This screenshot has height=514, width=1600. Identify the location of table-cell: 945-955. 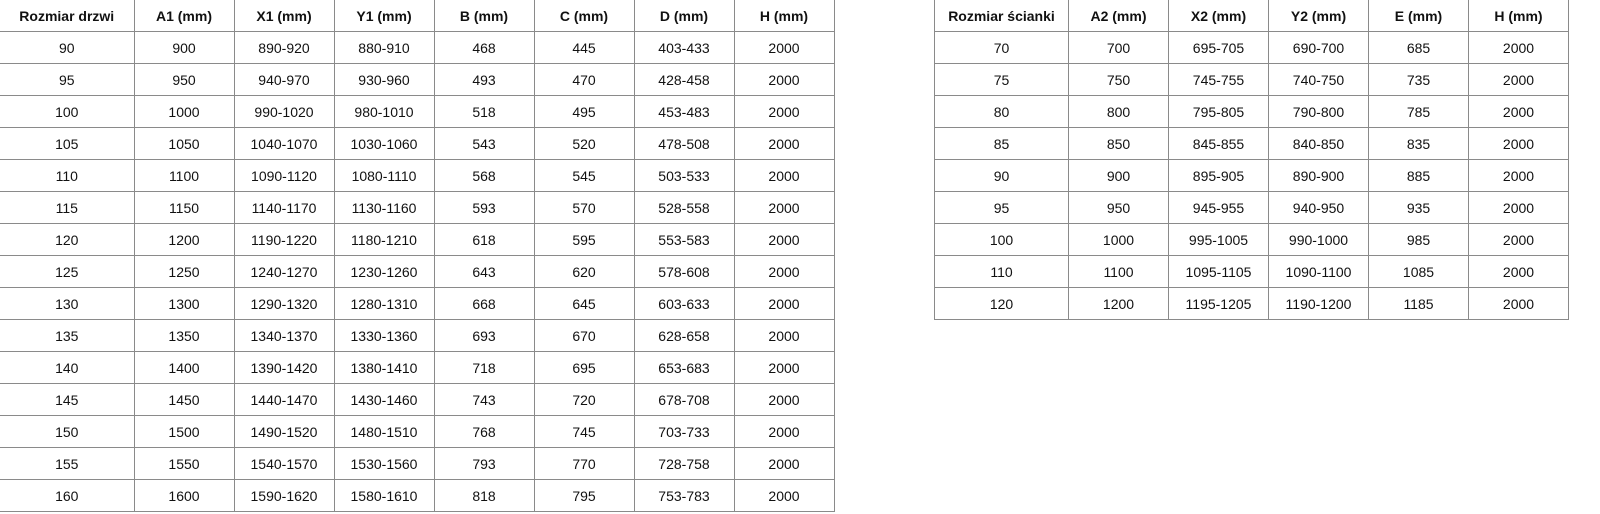
(1218, 207).